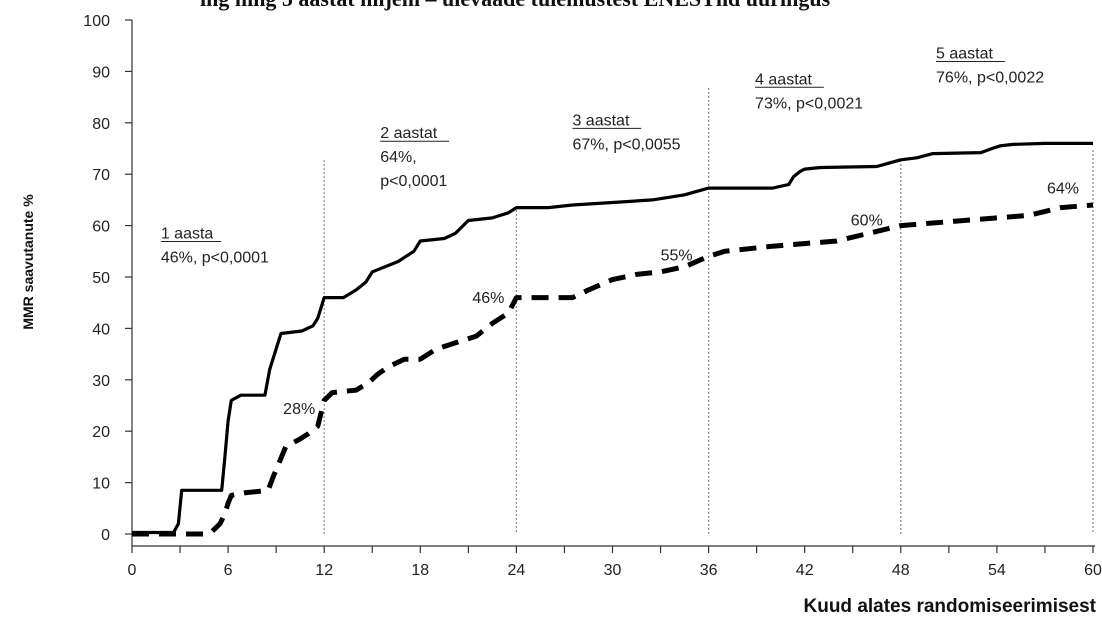  Describe the element at coordinates (324, 570) in the screenshot. I see `x-tick-label-12: 12` at that location.